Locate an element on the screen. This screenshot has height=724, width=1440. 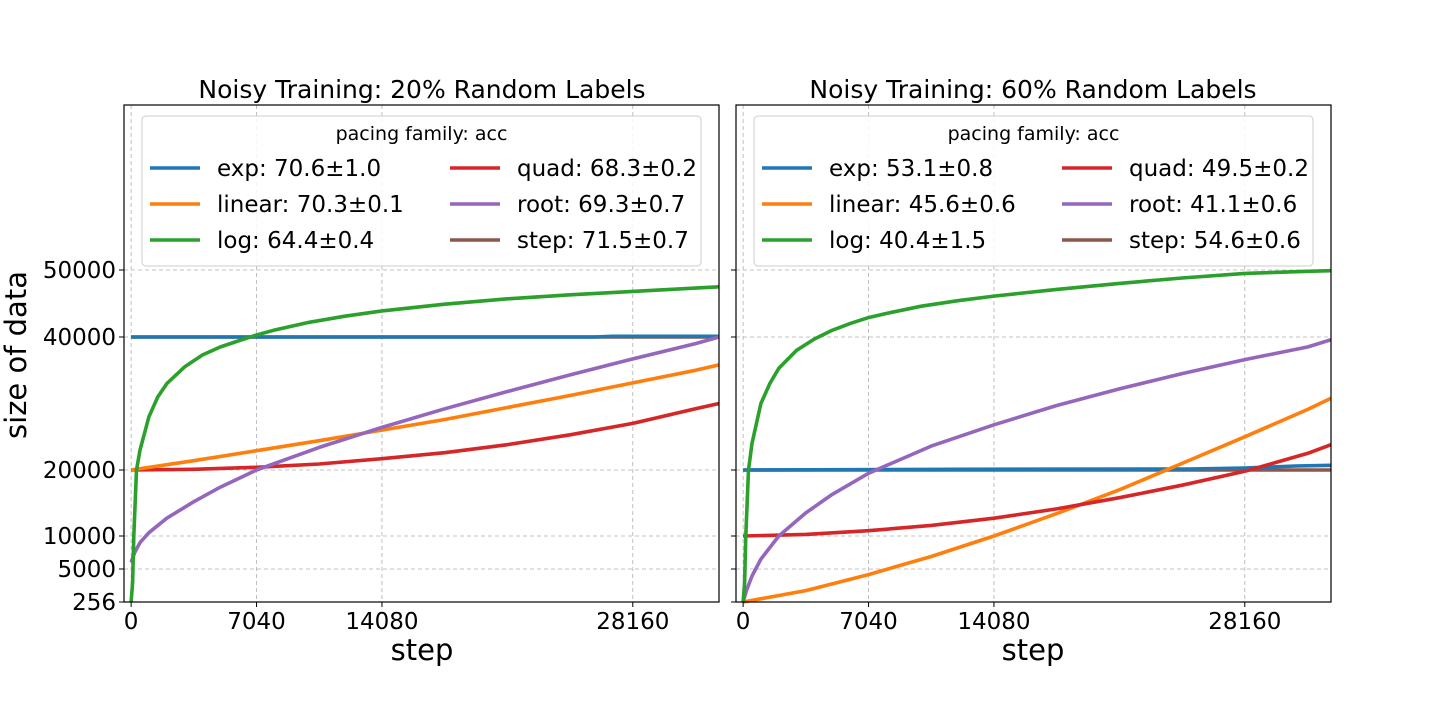
subplot-right-xlabel: step is located at coordinates (1033, 650).